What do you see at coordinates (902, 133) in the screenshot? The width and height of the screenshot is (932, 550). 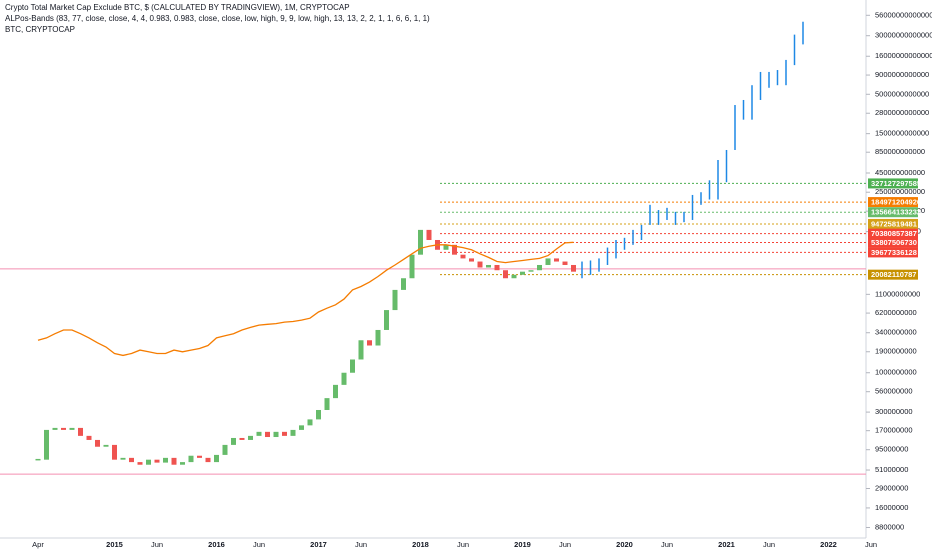 I see `y-tick-label: 1500000000000` at bounding box center [902, 133].